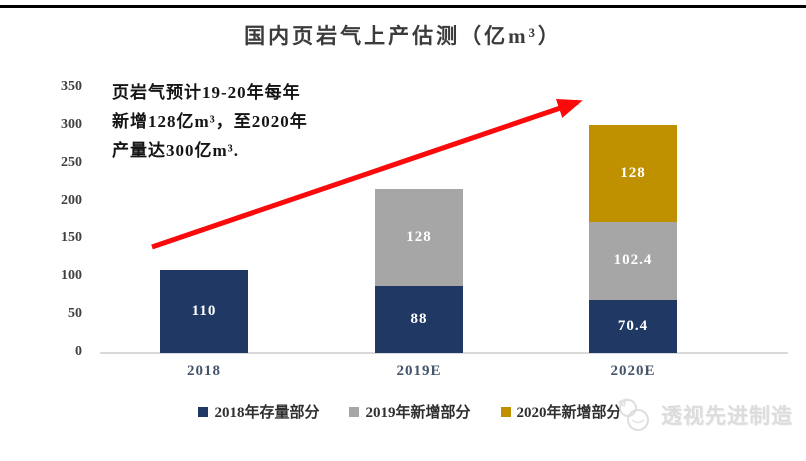 Image resolution: width=806 pixels, height=461 pixels. I want to click on y-tick-label: 350, so click(71, 86).